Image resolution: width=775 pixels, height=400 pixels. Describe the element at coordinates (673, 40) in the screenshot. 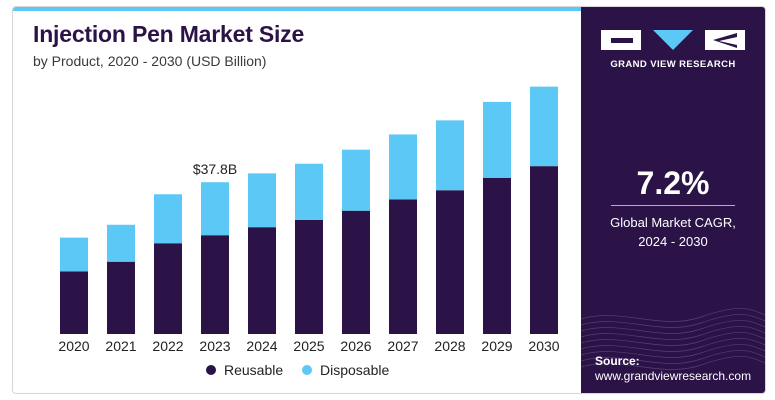

I see `grand-view-research-logo` at that location.